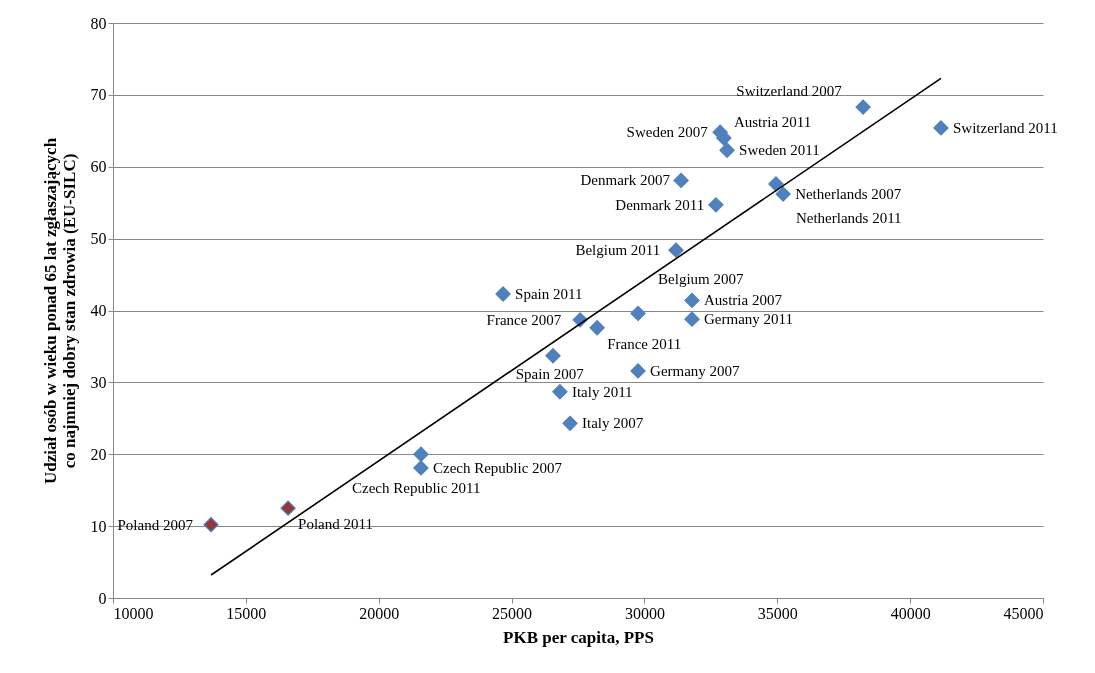 This screenshot has height=673, width=1095. What do you see at coordinates (98, 382) in the screenshot?
I see `y-tick-label: 30` at bounding box center [98, 382].